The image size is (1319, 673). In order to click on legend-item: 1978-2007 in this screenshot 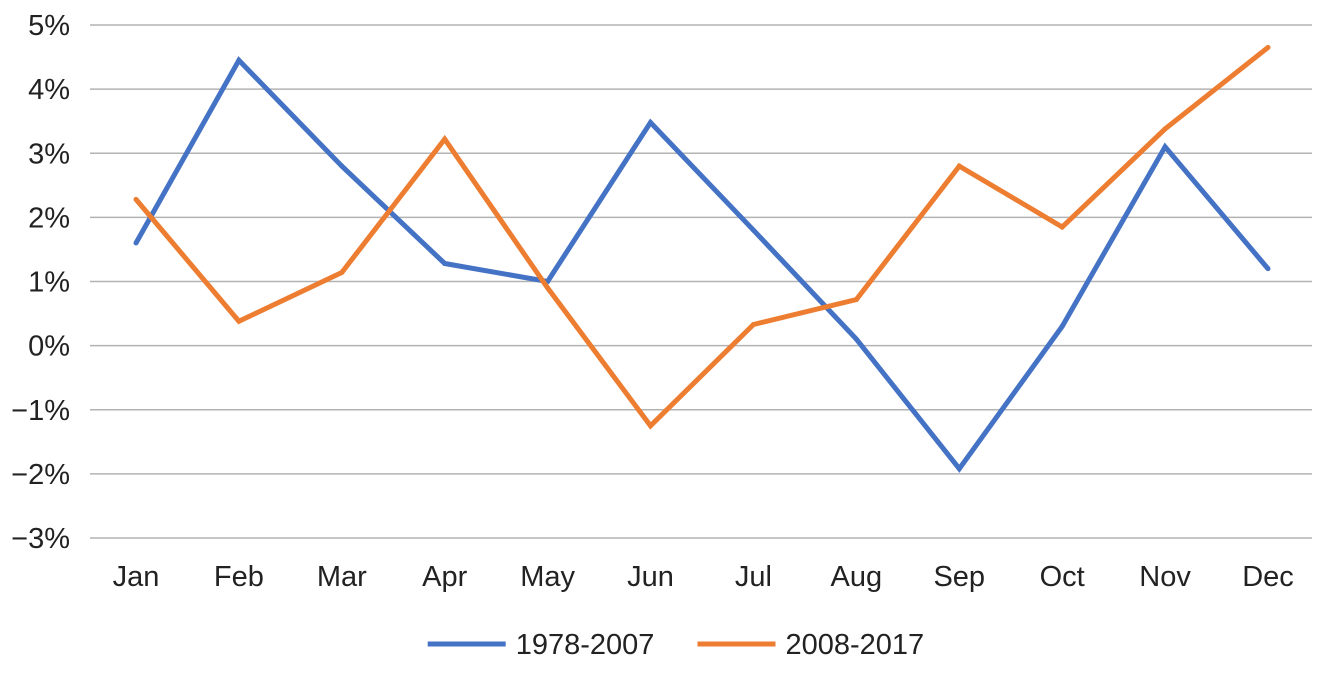, I will do `click(541, 645)`.